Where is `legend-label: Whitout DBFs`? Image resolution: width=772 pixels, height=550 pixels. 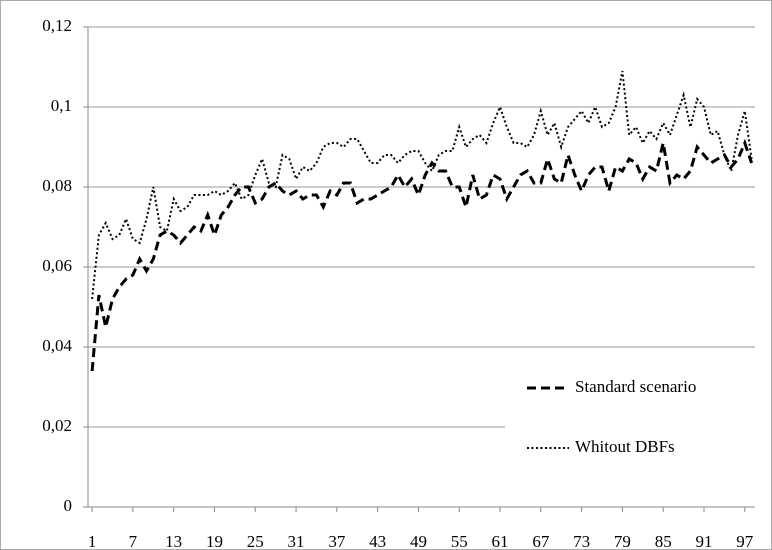
legend-label: Whitout DBFs is located at coordinates (625, 446).